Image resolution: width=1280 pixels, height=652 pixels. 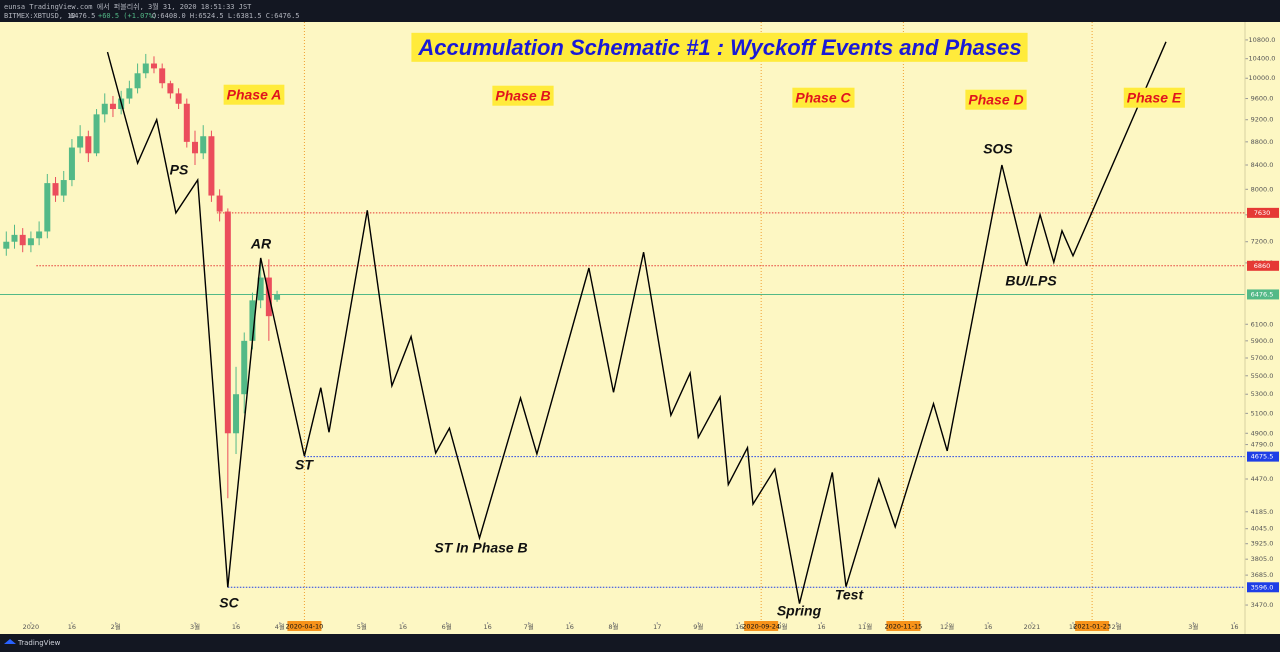 I want to click on price-tag-label: 6476.5, so click(x=1262, y=294).